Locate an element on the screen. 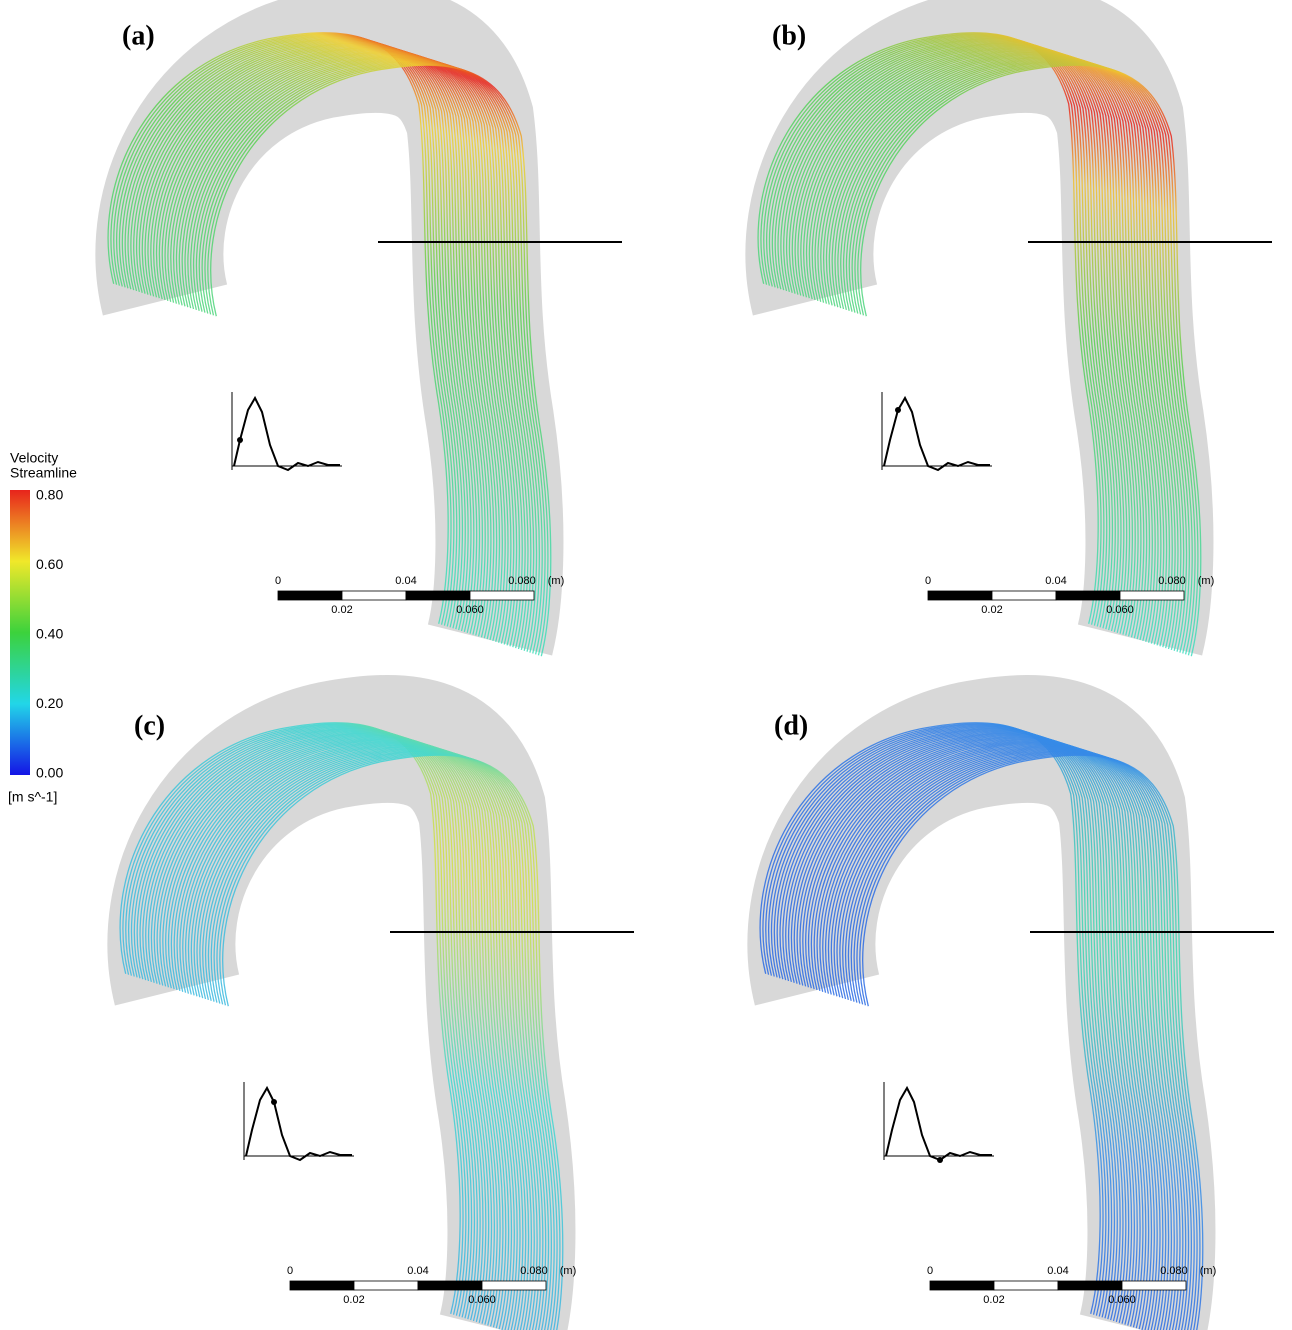 Image resolution: width=1292 pixels, height=1330 pixels. color-bar is located at coordinates (20, 632).